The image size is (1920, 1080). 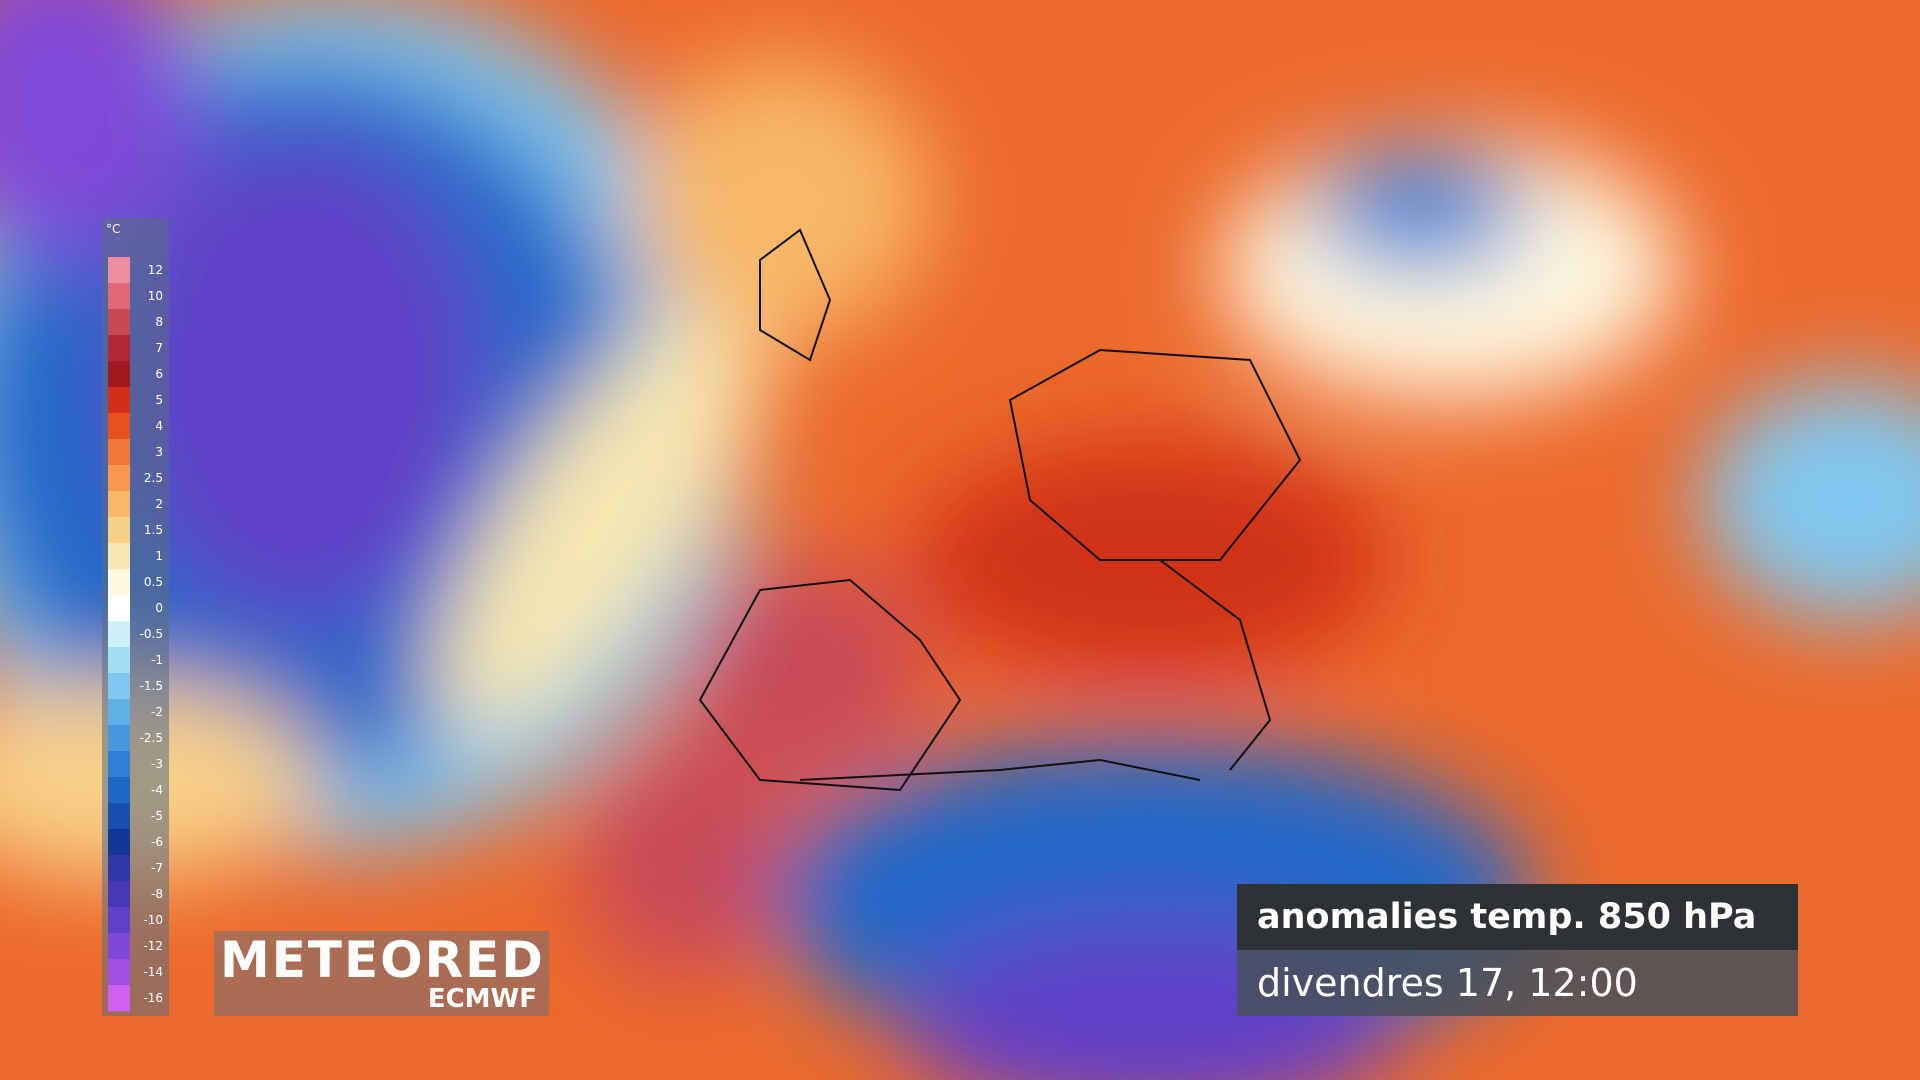 I want to click on caption-date: divendres 17, 12:00, so click(x=1517, y=983).